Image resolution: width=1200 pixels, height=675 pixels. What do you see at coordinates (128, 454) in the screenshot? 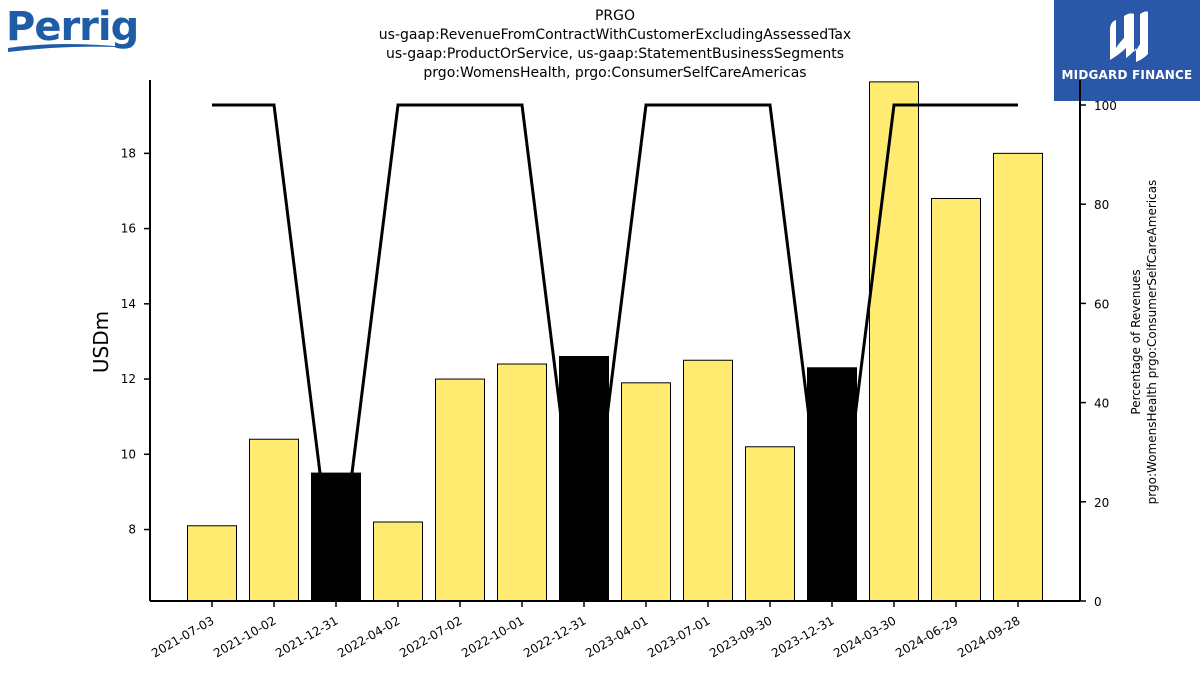
I see `y-tick-label: 10` at bounding box center [128, 454].